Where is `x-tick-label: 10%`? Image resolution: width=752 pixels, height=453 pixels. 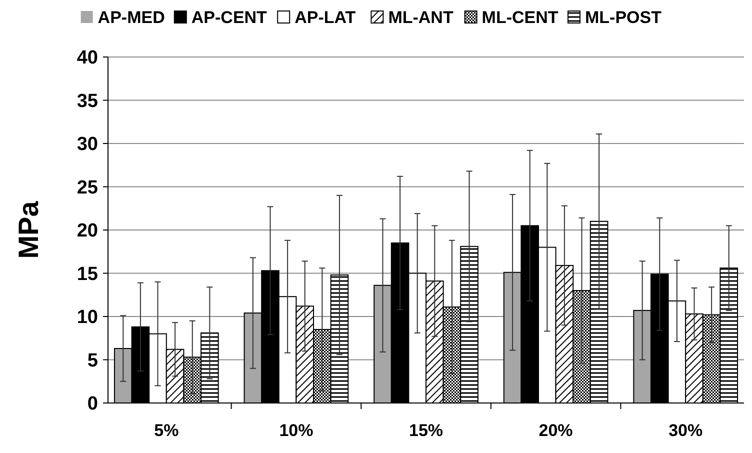
x-tick-label: 10% is located at coordinates (296, 430).